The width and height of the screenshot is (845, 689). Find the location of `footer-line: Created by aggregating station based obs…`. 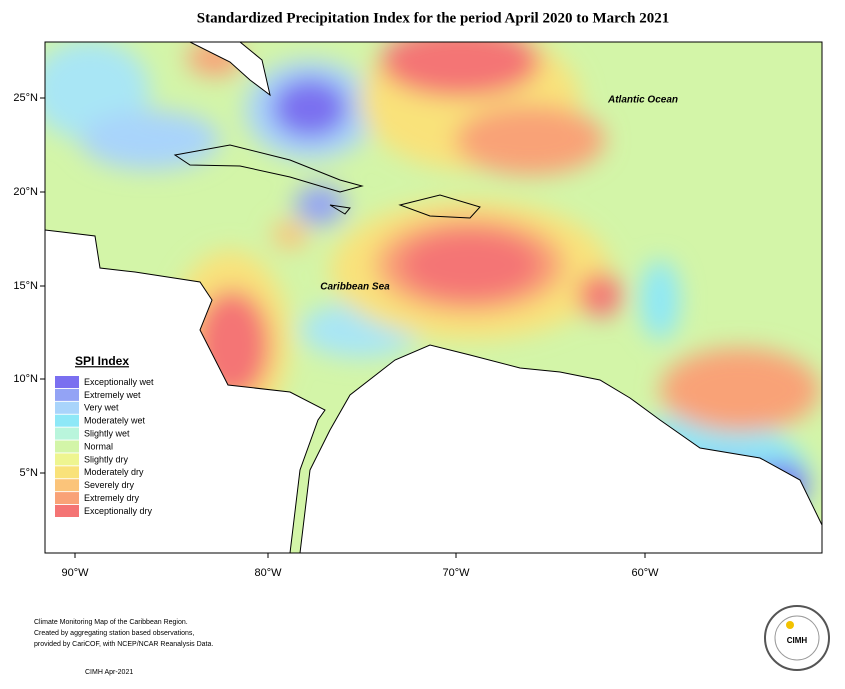

footer-line: Created by aggregating station based obs… is located at coordinates (114, 633).